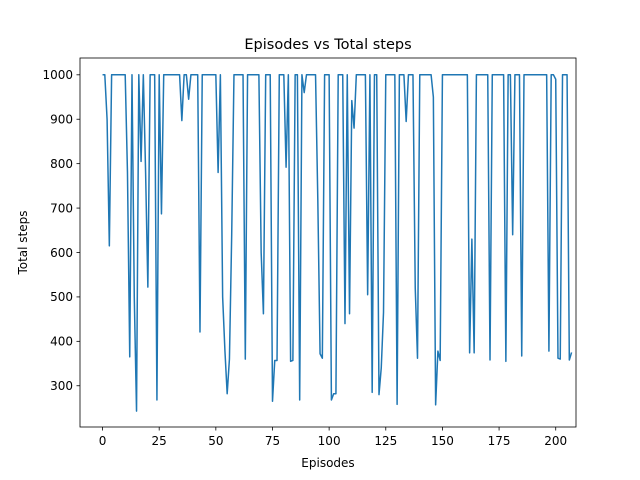  I want to click on x-tick-label: 0, so click(103, 441).